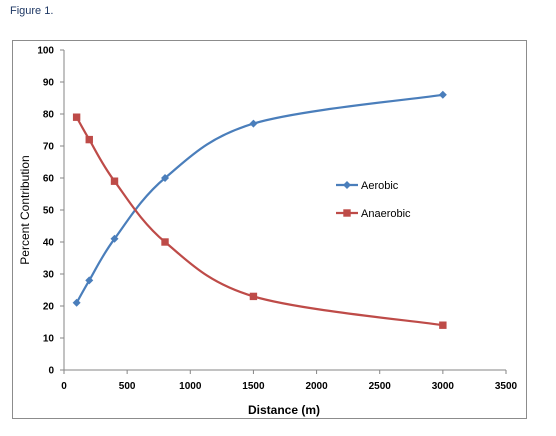 The image size is (556, 436). I want to click on y-tick-label: 0, so click(51, 371).